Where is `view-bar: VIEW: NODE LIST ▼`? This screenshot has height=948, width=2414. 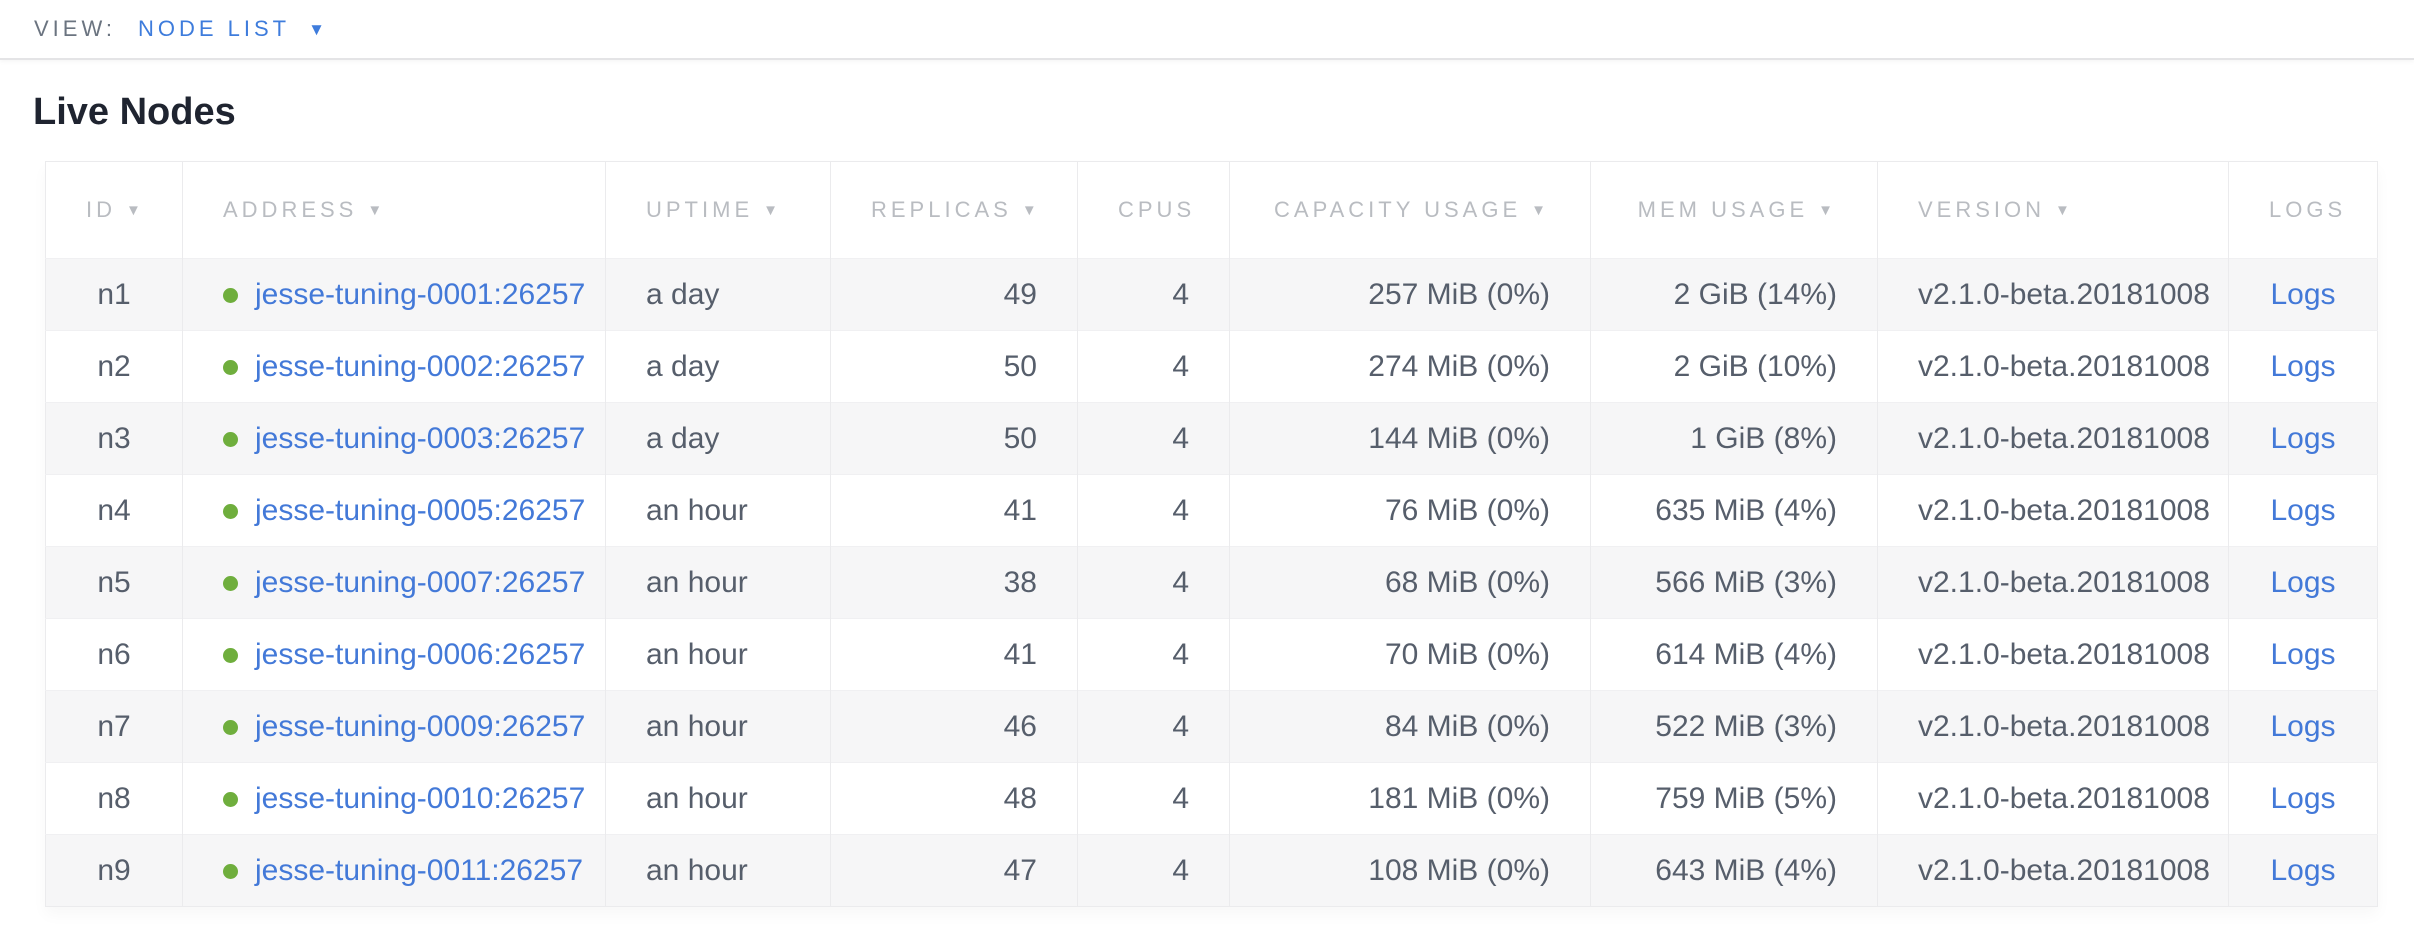 view-bar: VIEW: NODE LIST ▼ is located at coordinates (1207, 30).